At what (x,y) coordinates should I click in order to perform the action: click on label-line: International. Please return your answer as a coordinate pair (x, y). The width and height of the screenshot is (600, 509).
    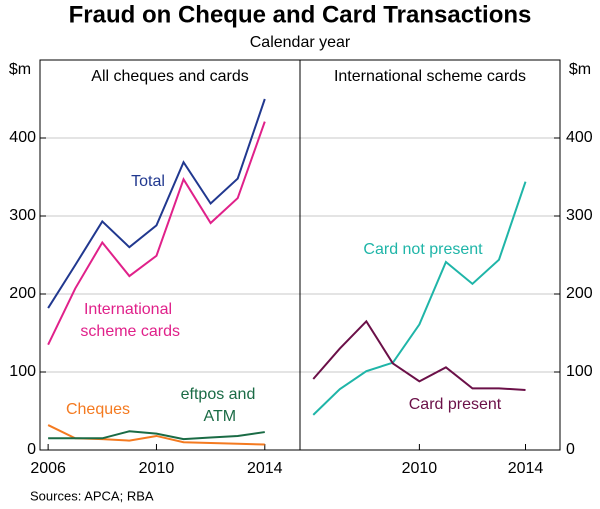
    Looking at the image, I should click on (128, 309).